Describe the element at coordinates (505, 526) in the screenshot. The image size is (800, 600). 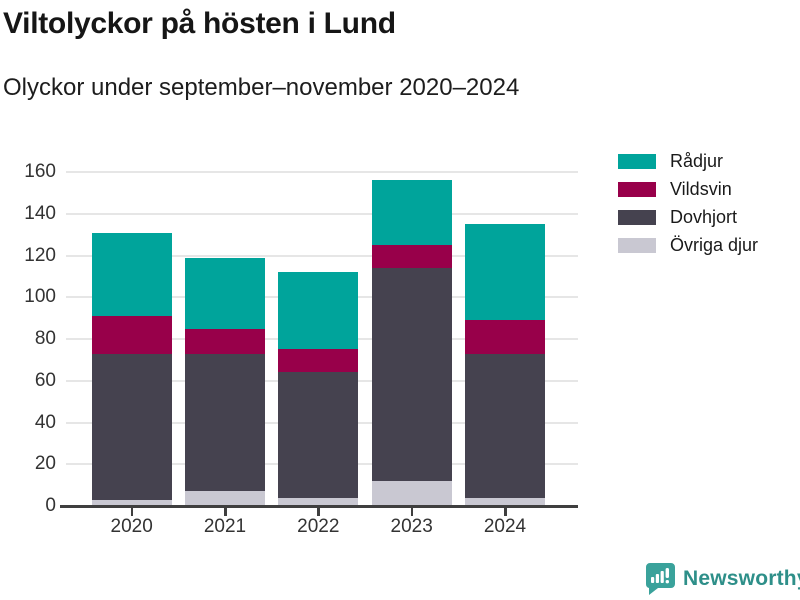
I see `x-tick-label-2024: 2024` at that location.